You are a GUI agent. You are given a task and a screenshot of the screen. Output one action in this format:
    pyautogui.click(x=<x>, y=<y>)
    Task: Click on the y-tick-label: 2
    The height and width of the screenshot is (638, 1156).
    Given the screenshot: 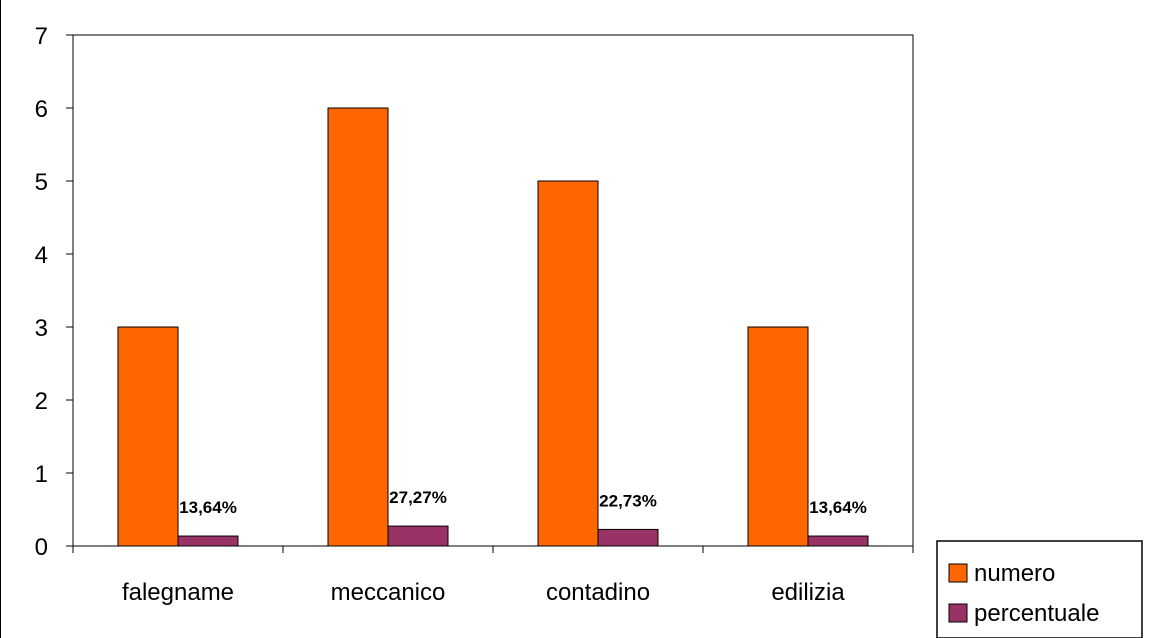 What is the action you would take?
    pyautogui.click(x=41, y=401)
    